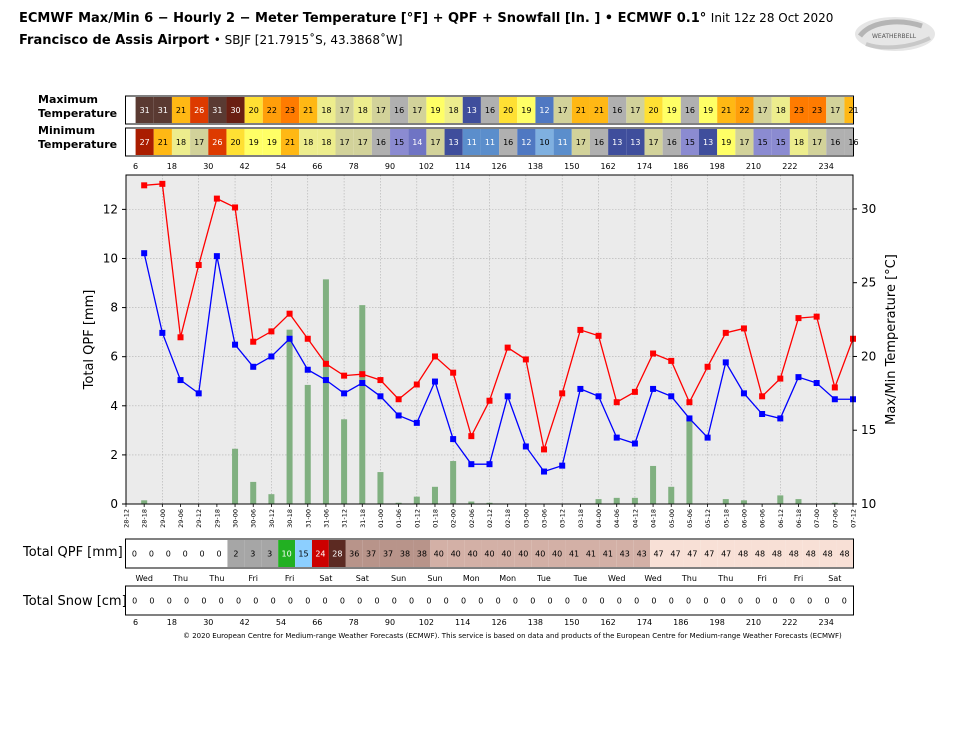 This screenshot has height=750, width=956. Describe the element at coordinates (345, 518) in the screenshot. I see `x-tick-label: 31-12` at that location.